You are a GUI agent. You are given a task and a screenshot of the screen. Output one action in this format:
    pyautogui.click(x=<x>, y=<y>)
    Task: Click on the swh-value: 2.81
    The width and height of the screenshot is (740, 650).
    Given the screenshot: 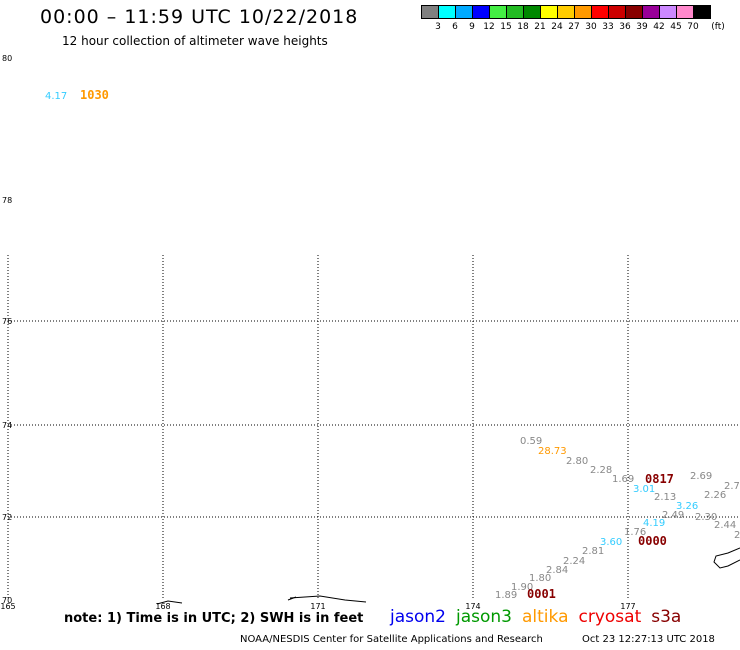 What is the action you would take?
    pyautogui.click(x=593, y=551)
    